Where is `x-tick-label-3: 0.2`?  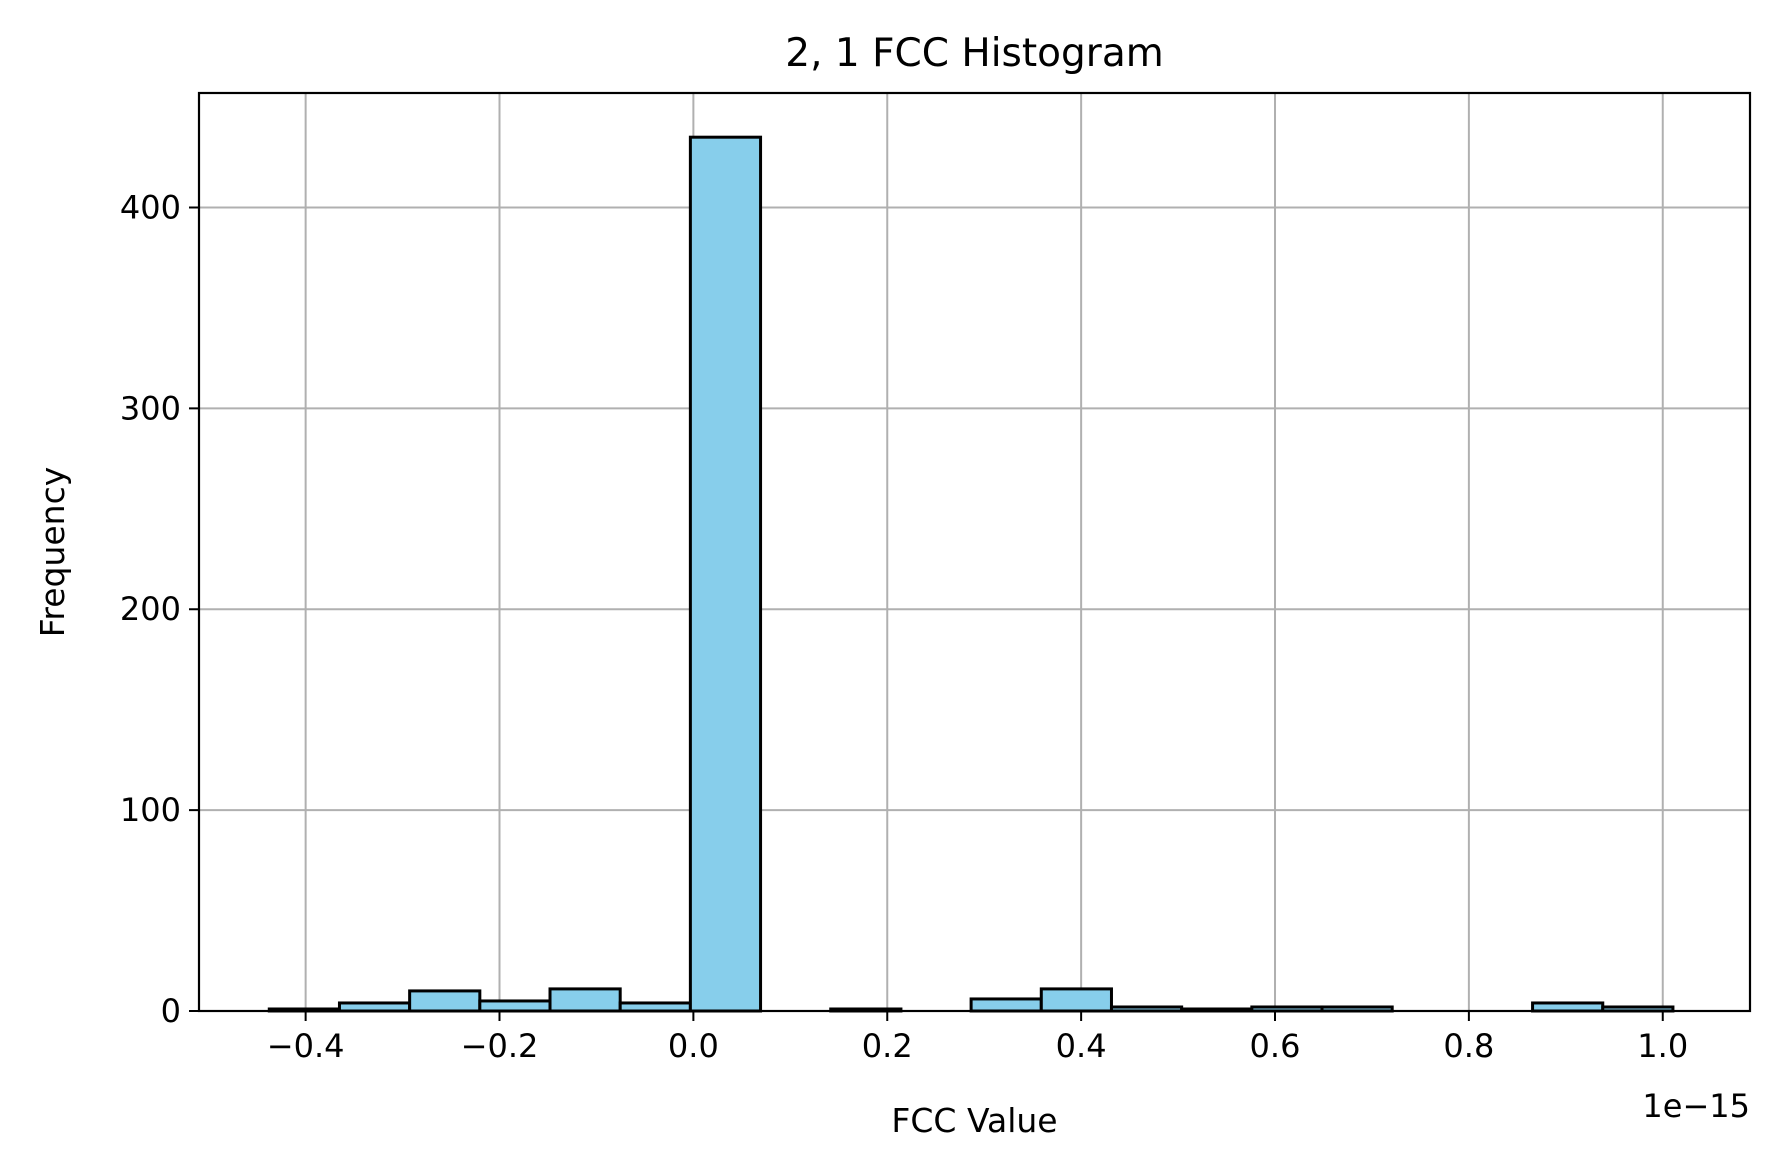
x-tick-label-3: 0.2 is located at coordinates (887, 1046).